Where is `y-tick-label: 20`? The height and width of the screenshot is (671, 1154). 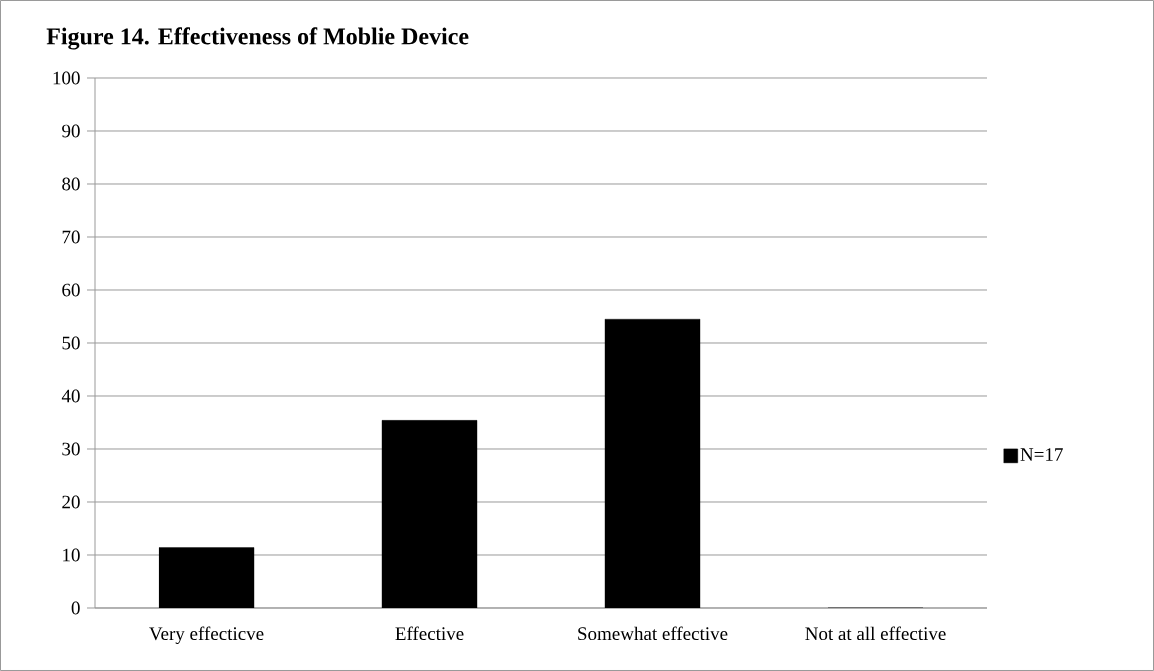 y-tick-label: 20 is located at coordinates (71, 502).